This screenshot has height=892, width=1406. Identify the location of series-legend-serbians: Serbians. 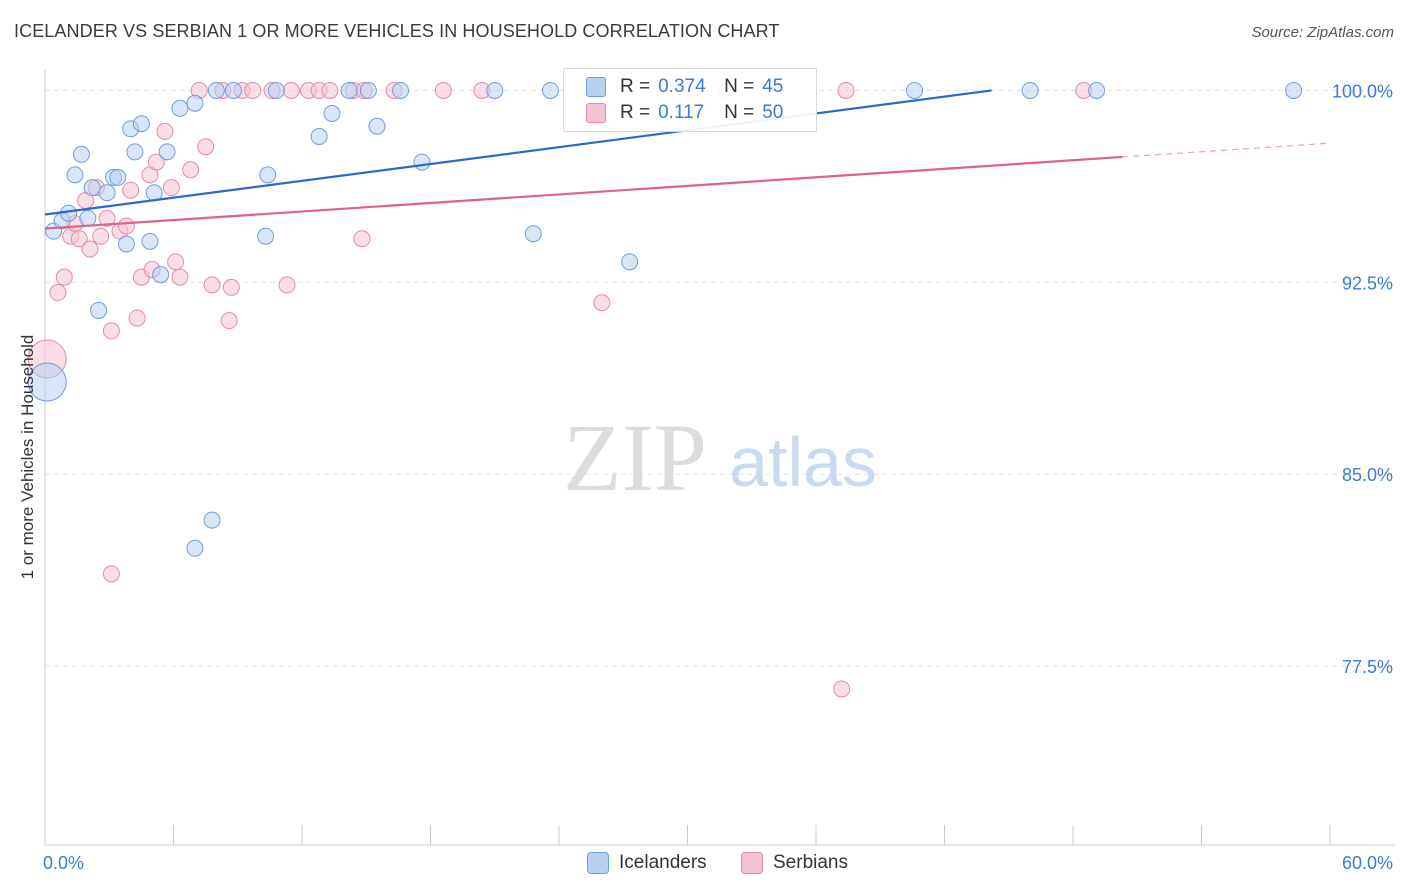
(794, 863).